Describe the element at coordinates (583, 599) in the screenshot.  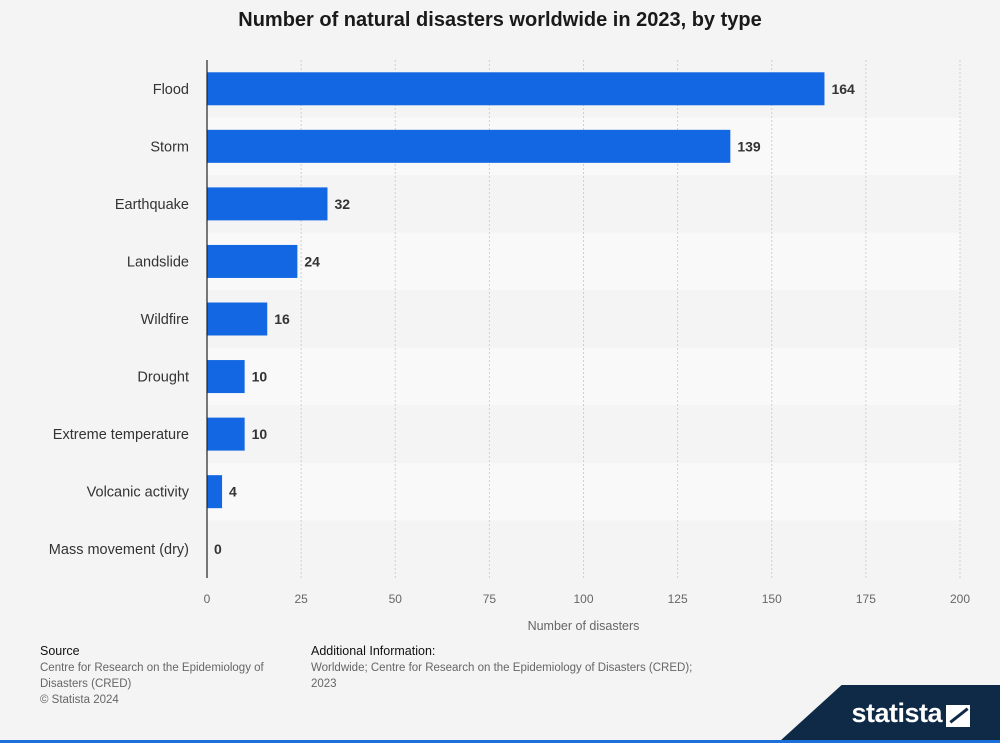
I see `x-tick-label: 100` at that location.